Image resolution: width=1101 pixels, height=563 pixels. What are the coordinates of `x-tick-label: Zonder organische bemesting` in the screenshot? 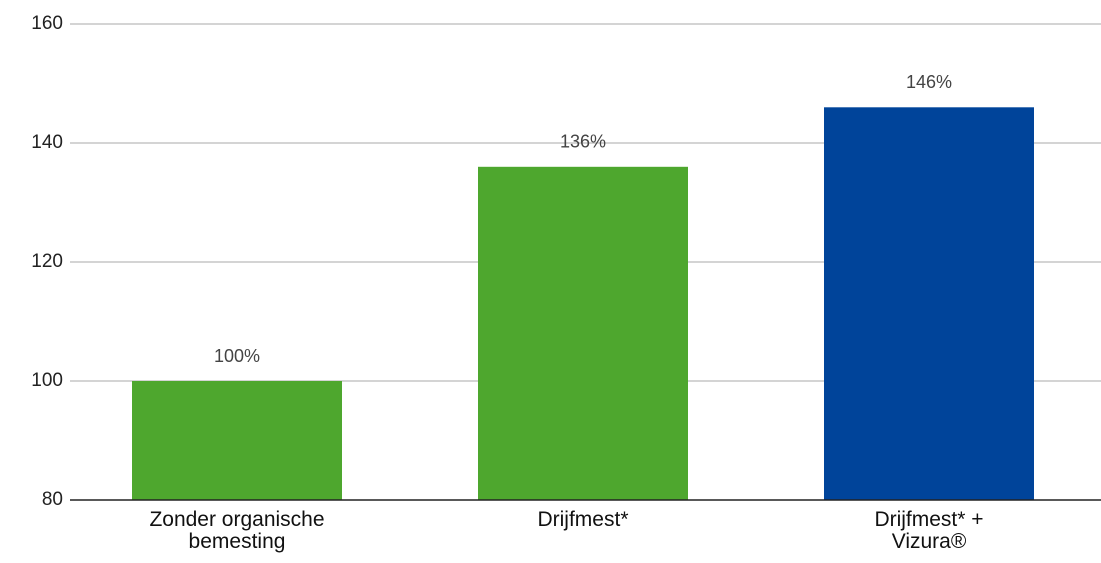 It's located at (236, 530).